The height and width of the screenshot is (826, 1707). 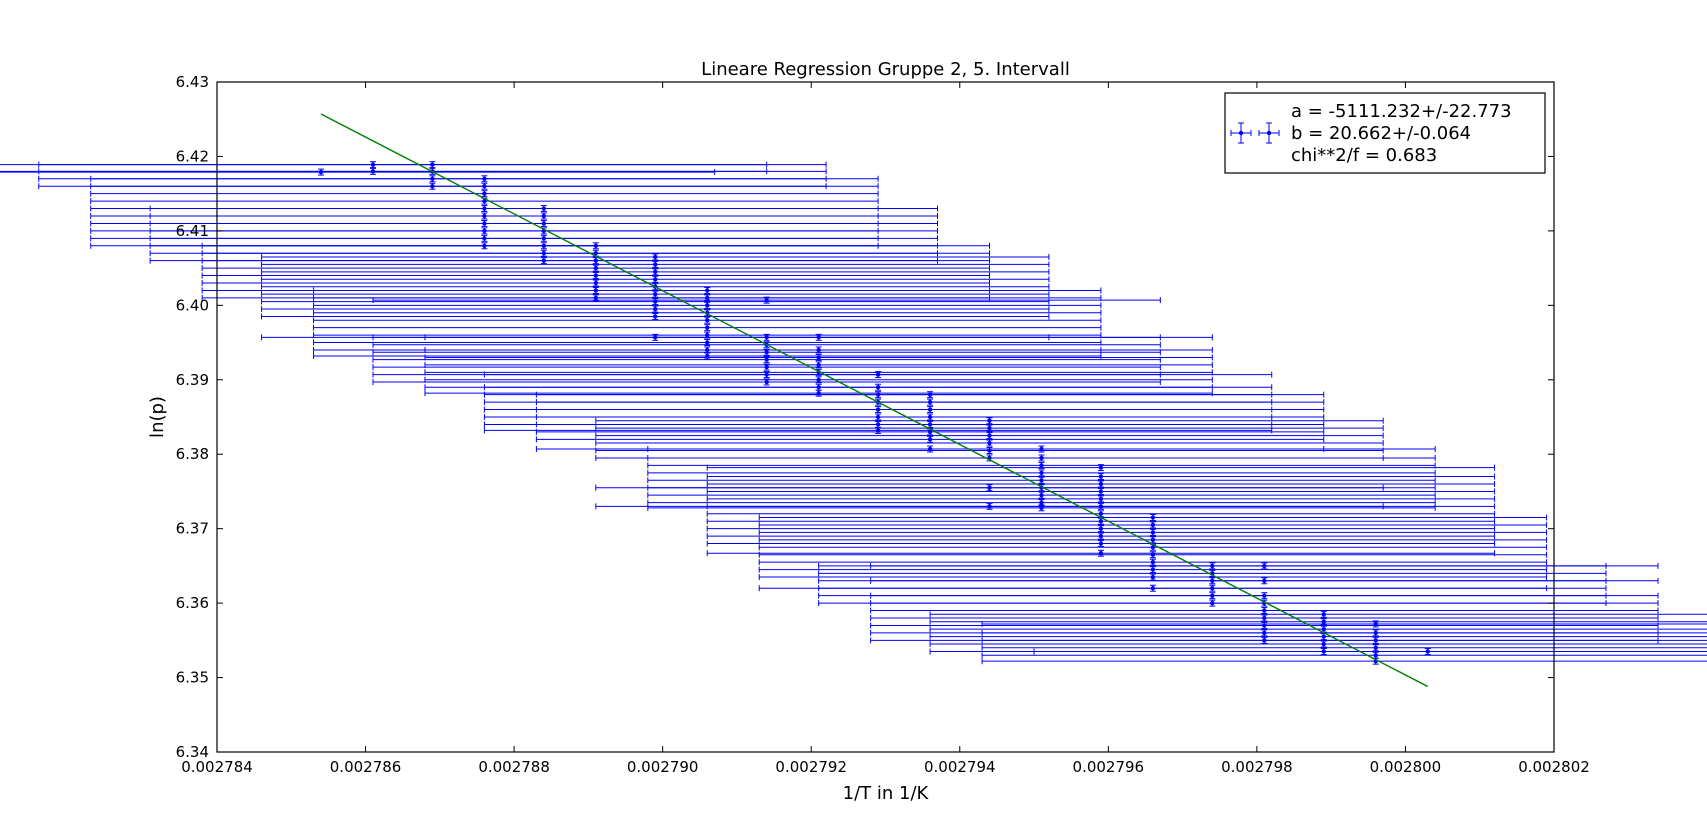 What do you see at coordinates (1554, 767) in the screenshot?
I see `x-tick-label: 0.002802` at bounding box center [1554, 767].